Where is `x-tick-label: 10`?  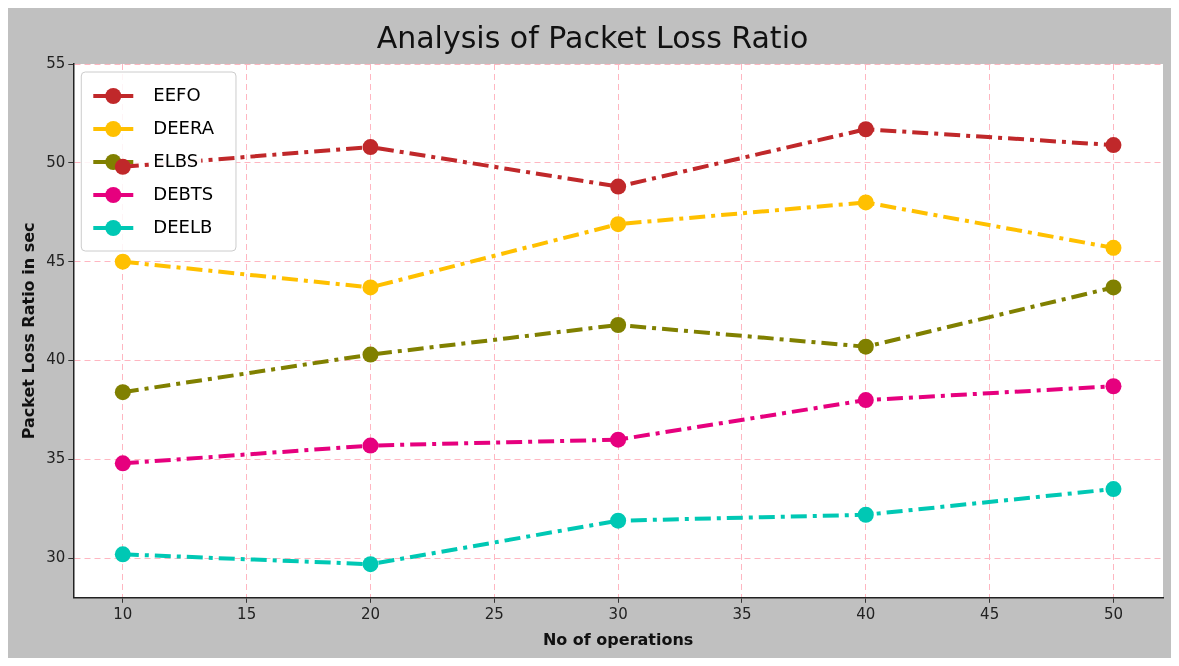 x-tick-label: 10 is located at coordinates (123, 613).